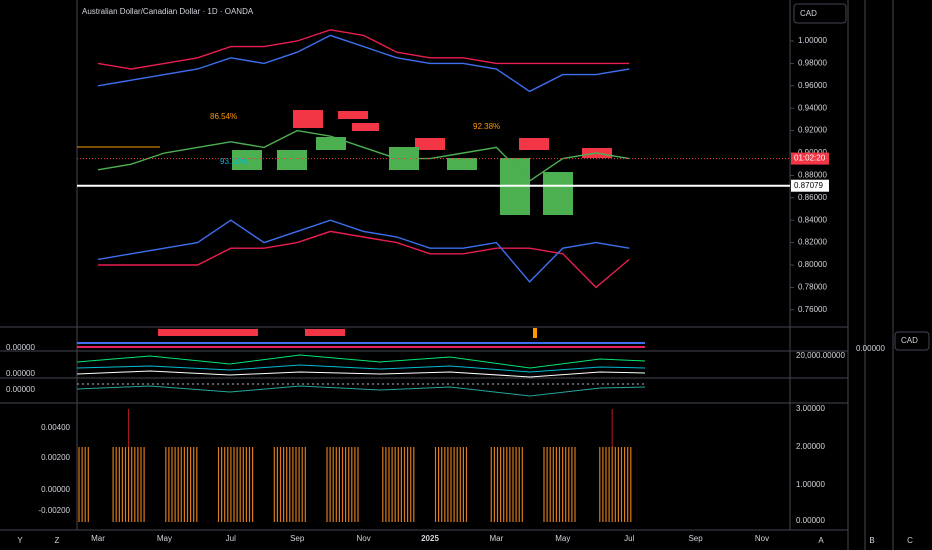 This screenshot has height=550, width=932. Describe the element at coordinates (486, 126) in the screenshot. I see `annotation: 92.38%` at that location.